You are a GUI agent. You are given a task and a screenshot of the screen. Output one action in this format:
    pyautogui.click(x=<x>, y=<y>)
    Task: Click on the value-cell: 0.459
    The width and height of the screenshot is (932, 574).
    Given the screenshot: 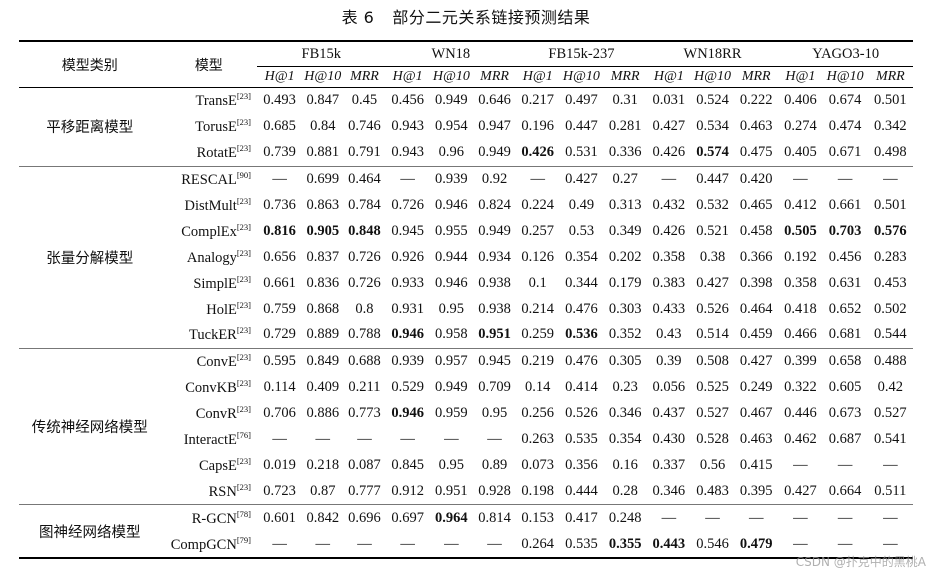 What is the action you would take?
    pyautogui.click(x=756, y=334)
    